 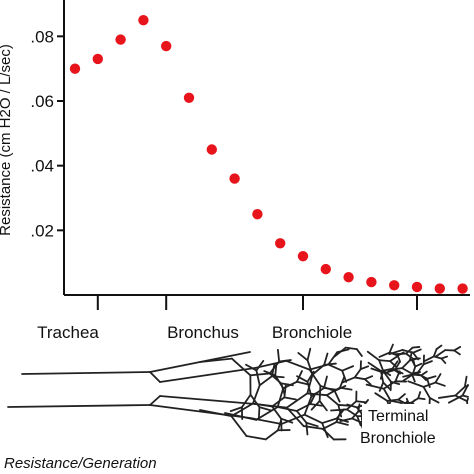 What do you see at coordinates (86, 373) in the screenshot?
I see `trachea-wall-top` at bounding box center [86, 373].